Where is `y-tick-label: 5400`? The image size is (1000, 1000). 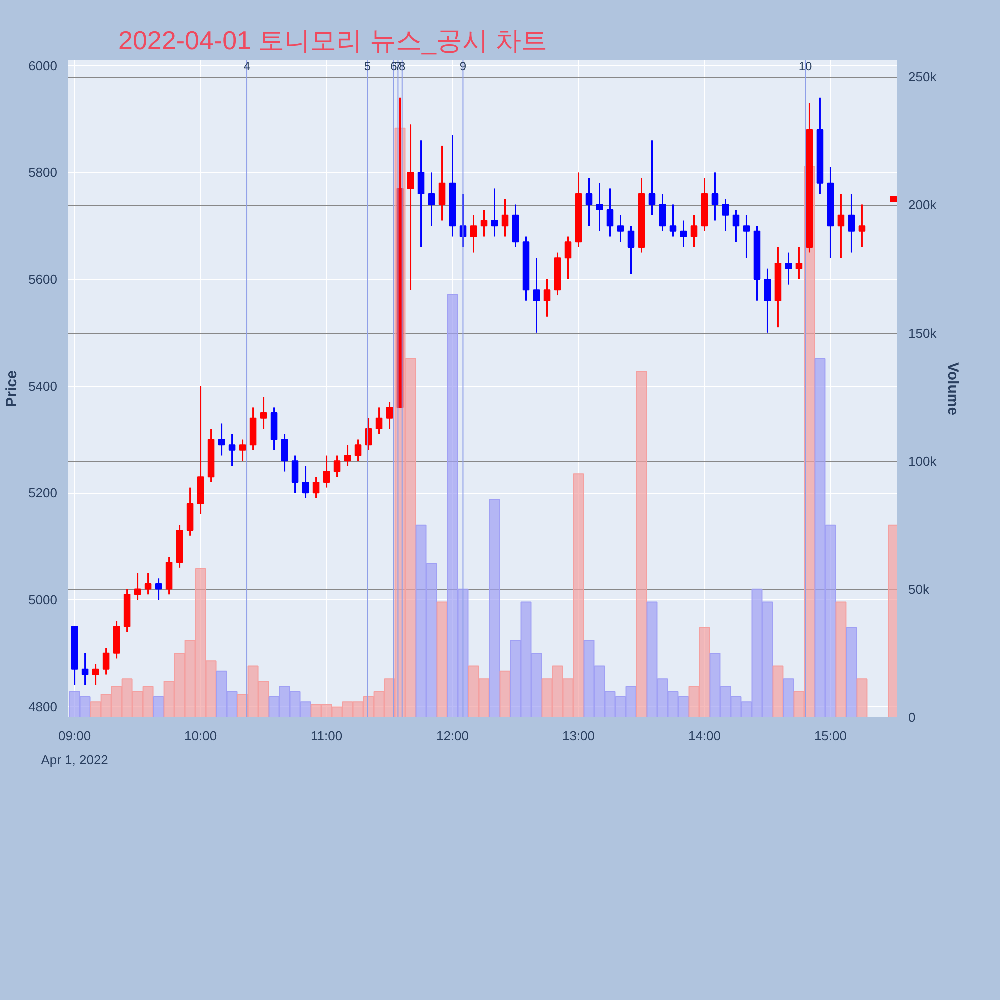
y-tick-label: 5400 is located at coordinates (43, 386).